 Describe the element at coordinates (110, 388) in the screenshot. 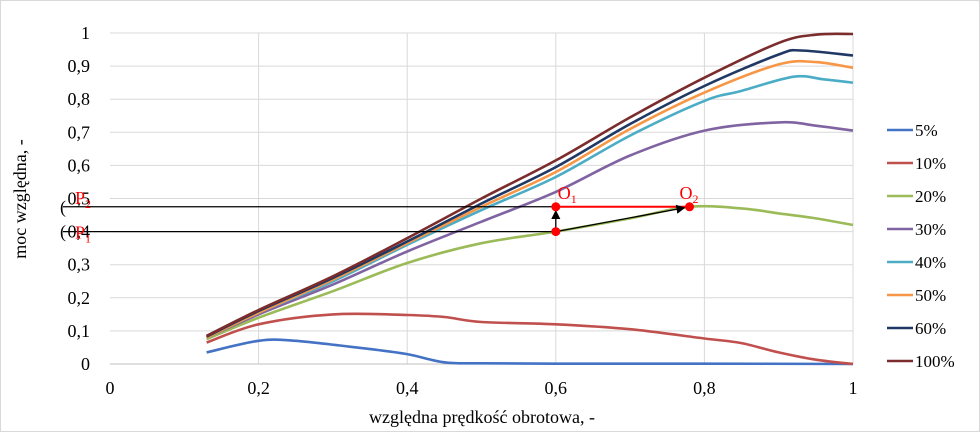

I see `x-tick-label: 0` at that location.